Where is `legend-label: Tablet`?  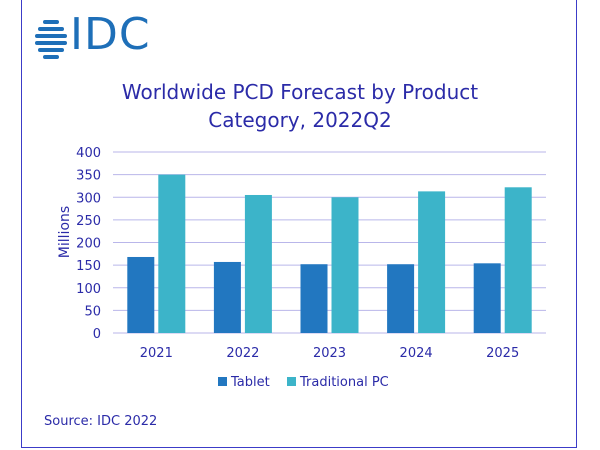
legend-label: Tablet is located at coordinates (250, 382).